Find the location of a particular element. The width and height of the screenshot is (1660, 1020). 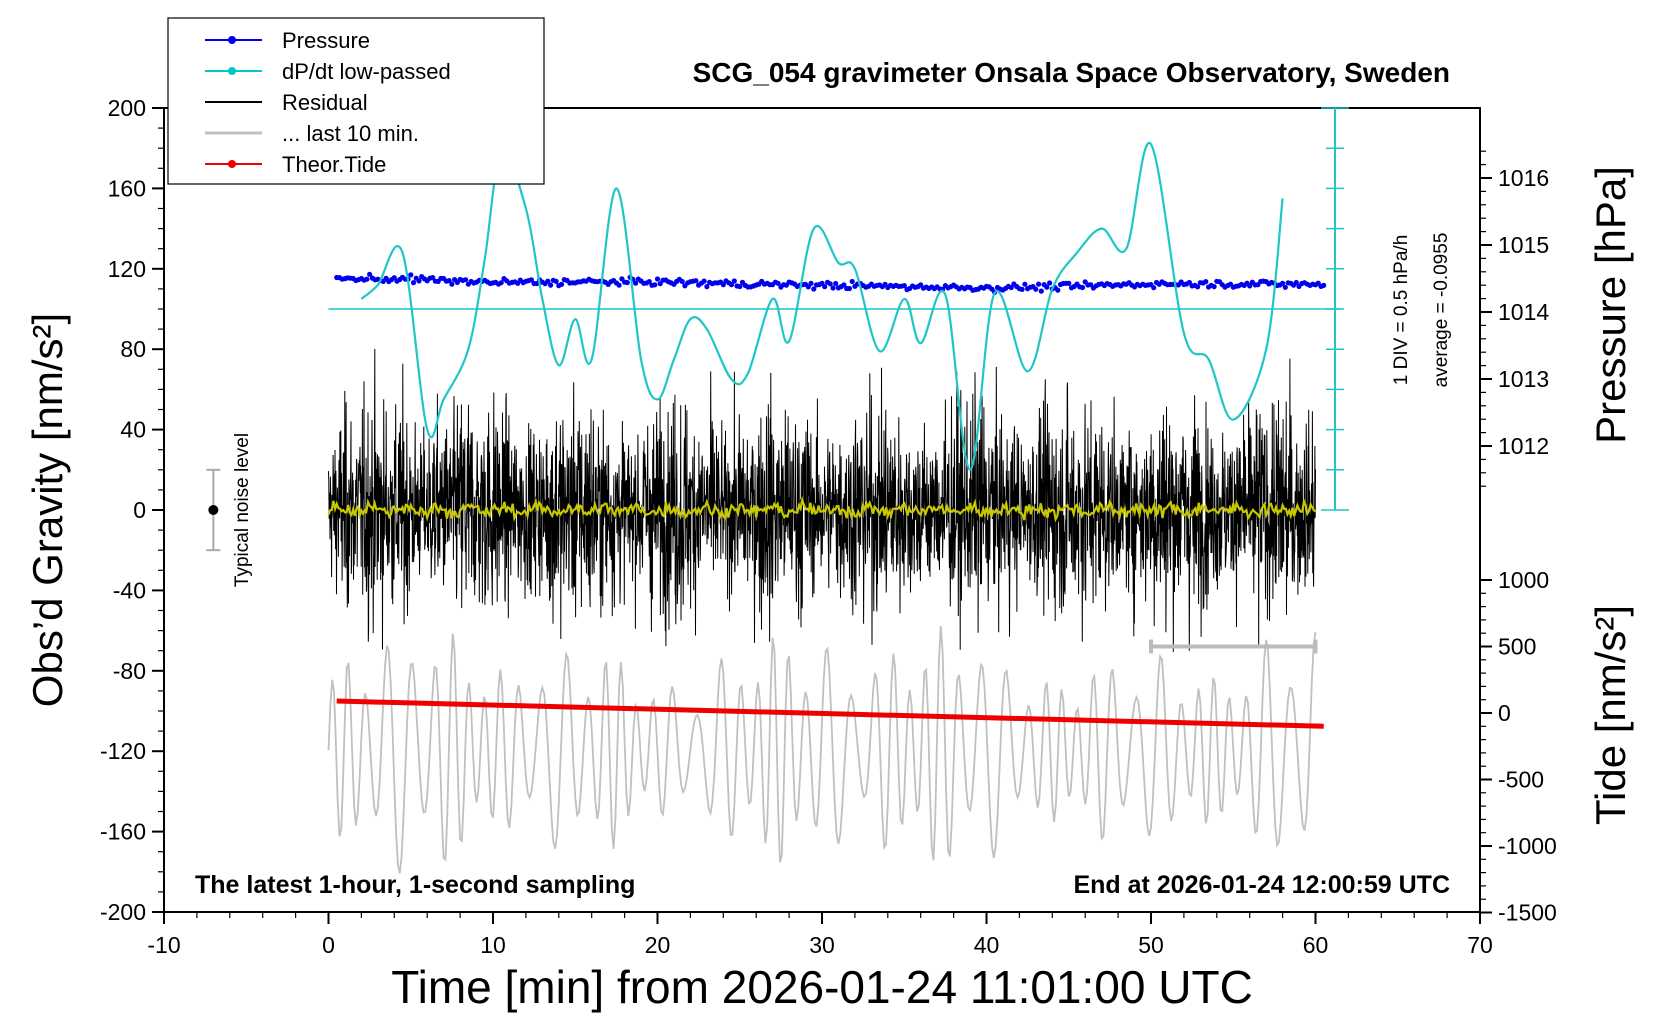

x-tick-label: 70 is located at coordinates (1480, 945).